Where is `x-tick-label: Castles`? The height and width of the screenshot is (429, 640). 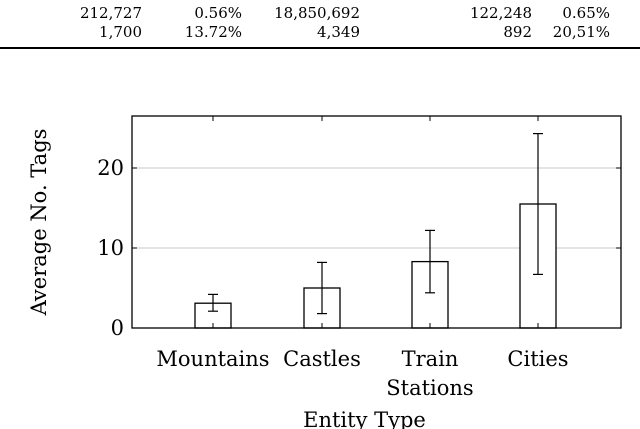 x-tick-label: Castles is located at coordinates (322, 359).